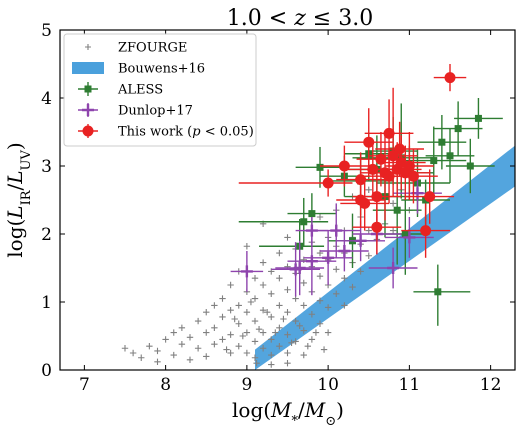 This screenshot has width=520, height=426. What do you see at coordinates (46, 235) in the screenshot?
I see `y-tick-label: 2` at bounding box center [46, 235].